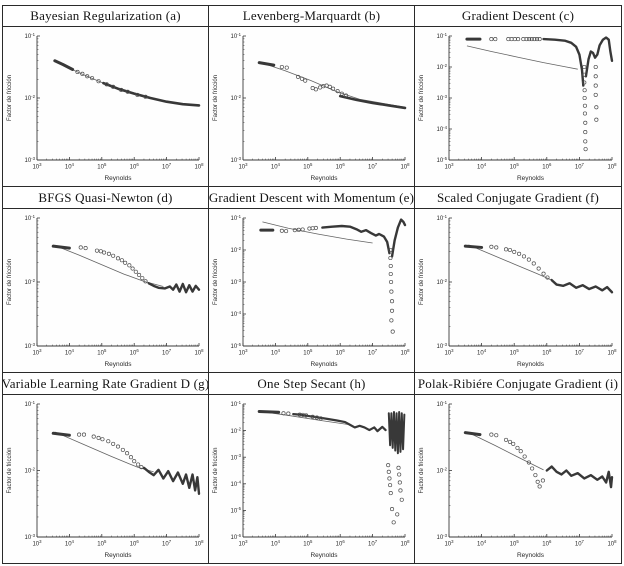 Image resolution: width=624 pixels, height=566 pixels. I want to click on svg-text: 10⁻⁶, so click(235, 537).